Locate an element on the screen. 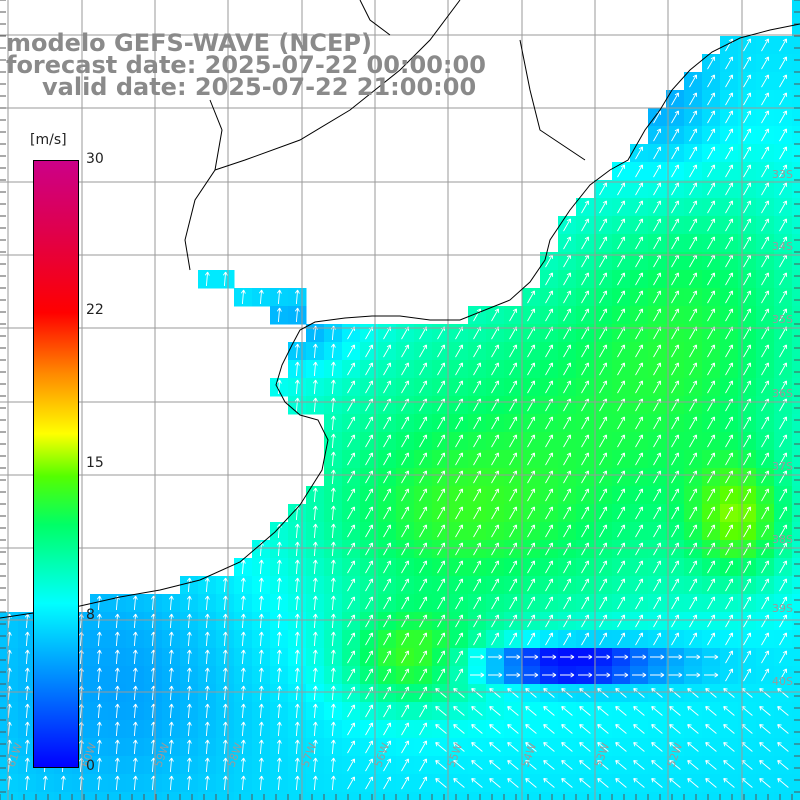  forecast-date: forecast date: 2025-07-22 00:00:00 is located at coordinates (246, 65).